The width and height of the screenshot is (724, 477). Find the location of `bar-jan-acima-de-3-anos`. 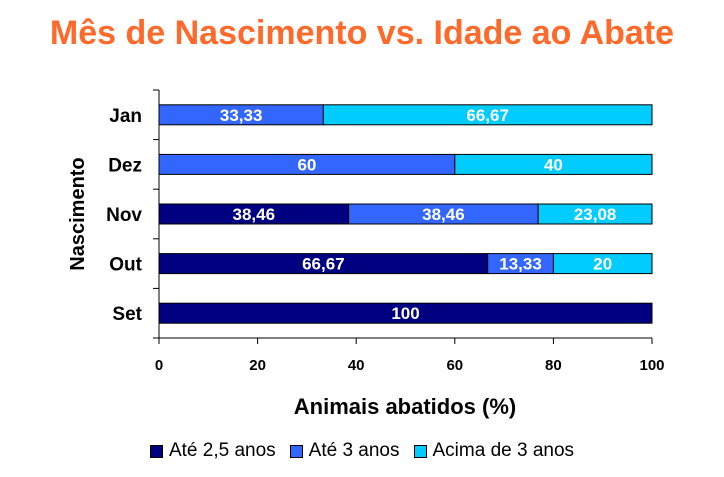

bar-jan-acima-de-3-anos is located at coordinates (487, 115).